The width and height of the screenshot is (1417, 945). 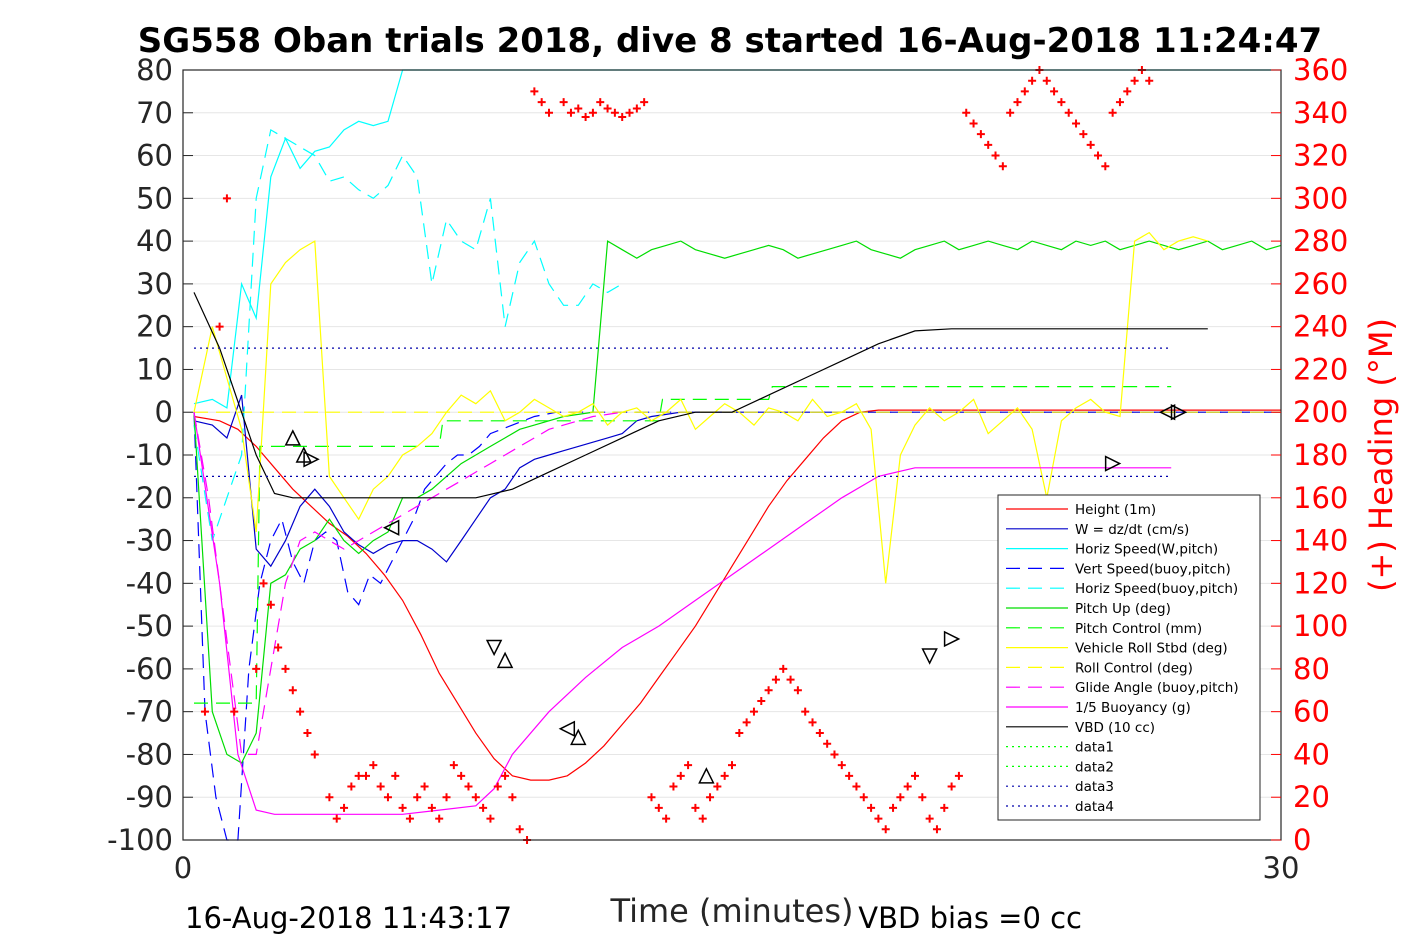 I want to click on right-tick-label: 60, so click(x=1311, y=712).